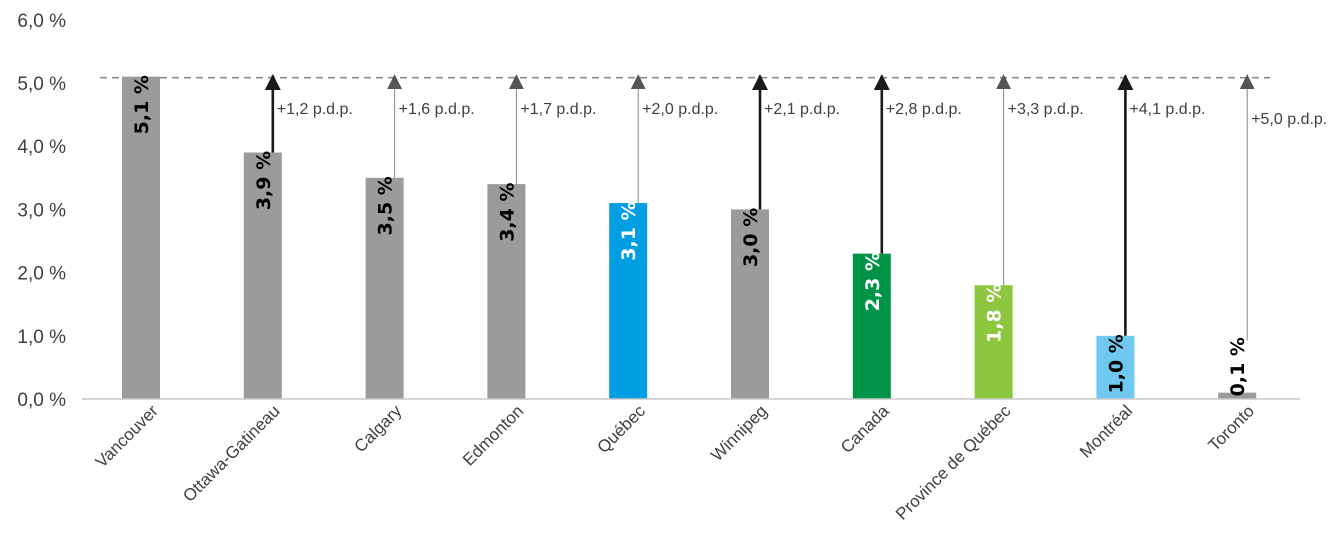 This screenshot has height=550, width=1338. What do you see at coordinates (750, 304) in the screenshot?
I see `bar-winnipeg` at bounding box center [750, 304].